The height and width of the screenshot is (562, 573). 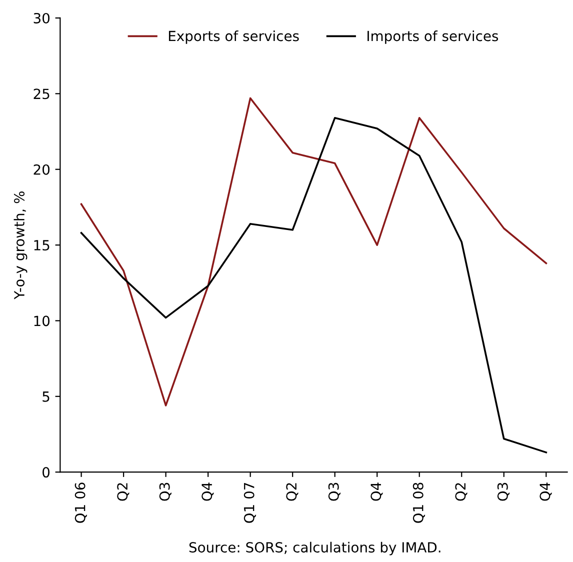 I want to click on x-tick-label: Q1 08, so click(x=418, y=502).